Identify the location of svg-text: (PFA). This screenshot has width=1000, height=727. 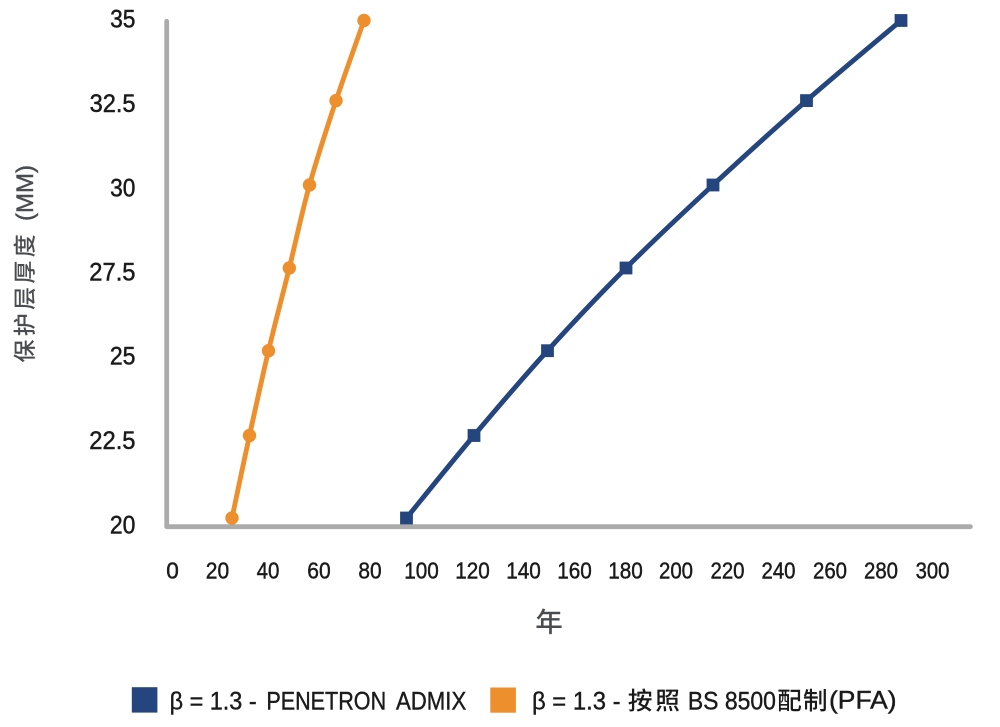
(863, 700).